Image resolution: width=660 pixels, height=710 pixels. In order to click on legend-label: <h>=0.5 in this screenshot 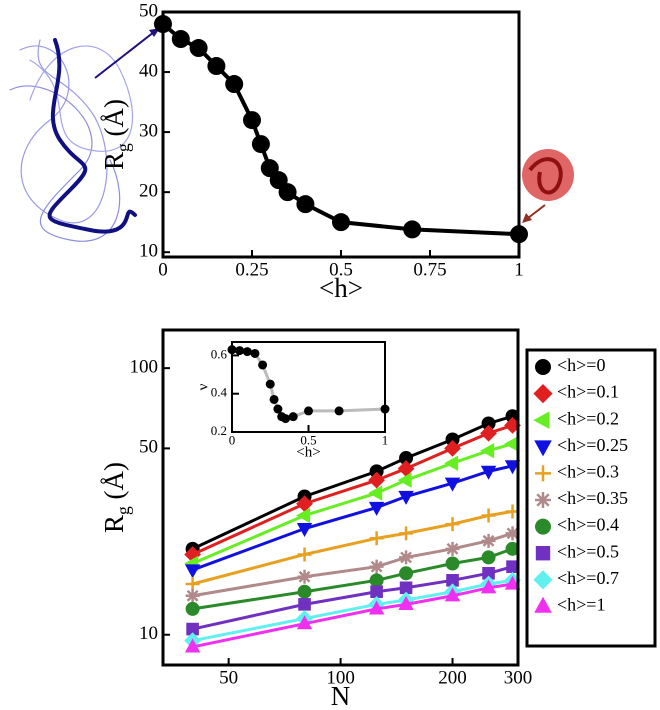, I will do `click(588, 551)`.